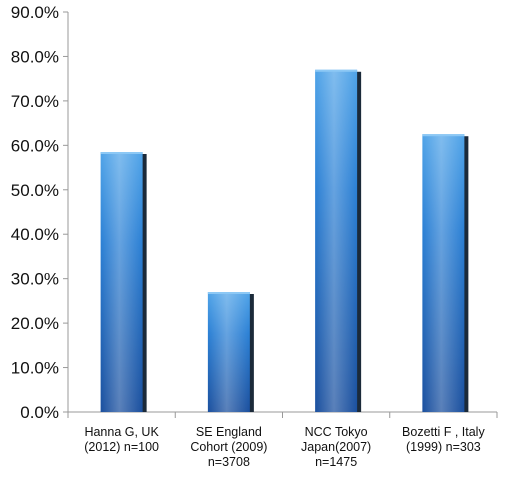 The width and height of the screenshot is (508, 477). I want to click on category-label-line: SE England, so click(229, 432).